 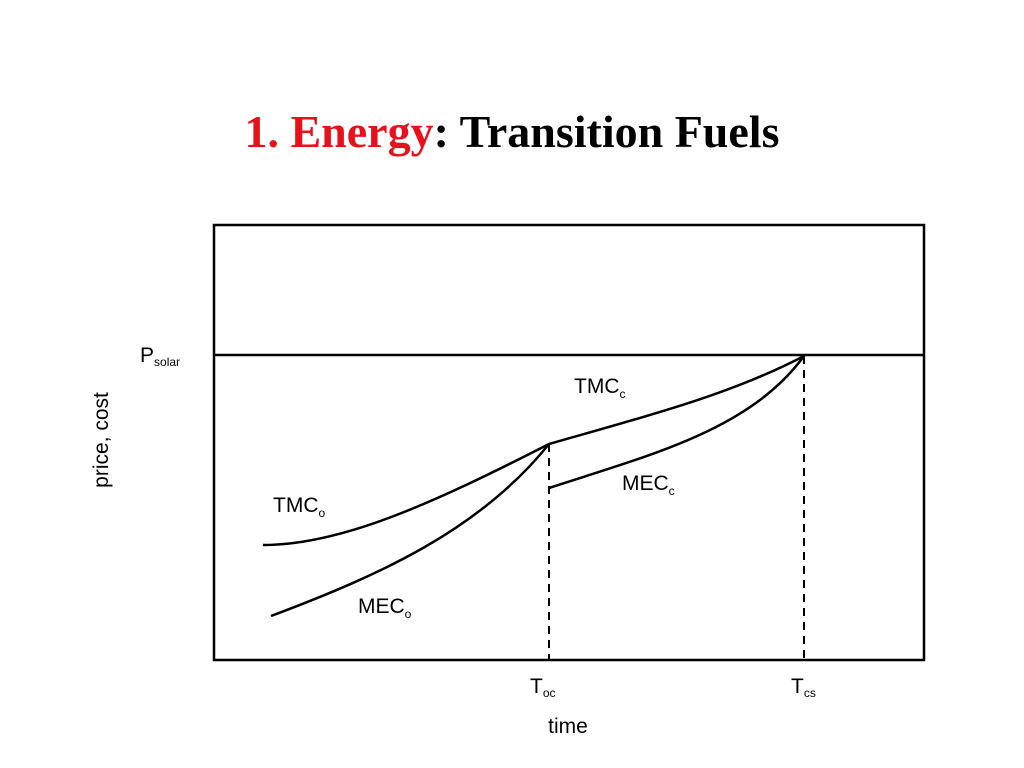 I want to click on x-axis-label: time, so click(x=568, y=726).